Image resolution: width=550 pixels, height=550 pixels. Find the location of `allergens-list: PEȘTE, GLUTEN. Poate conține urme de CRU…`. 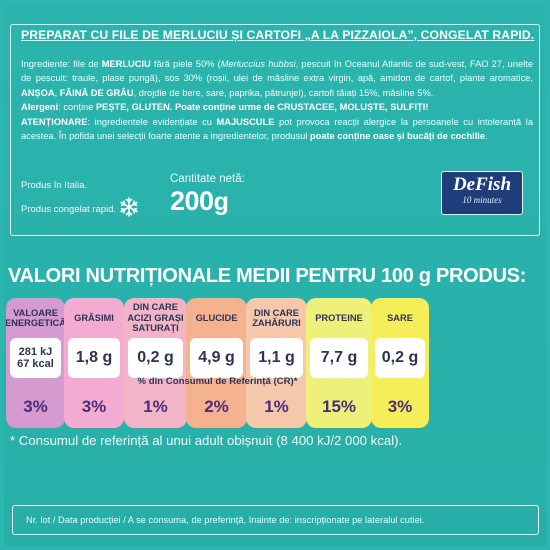

allergens-list: PEȘTE, GLUTEN. Poate conține urme de CRU… is located at coordinates (262, 107).